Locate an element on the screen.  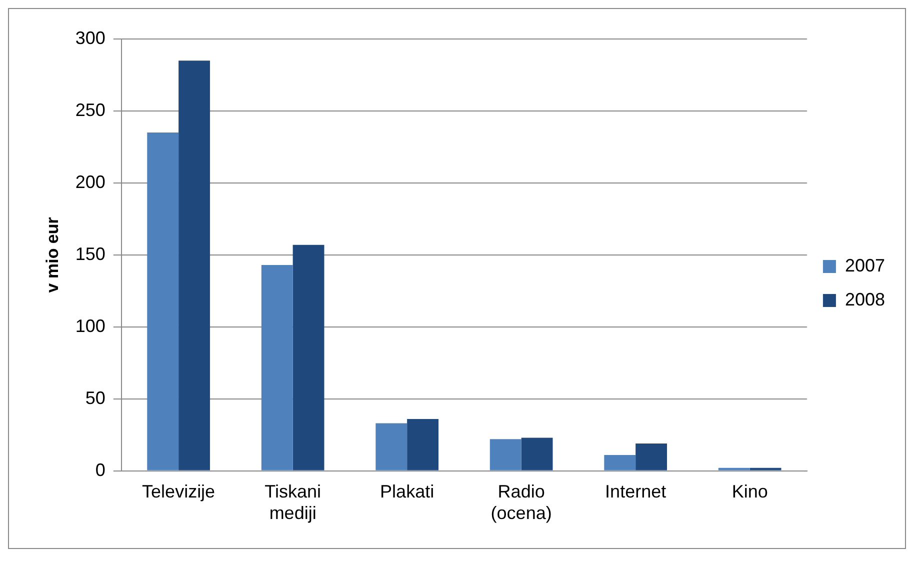
x-tick-label: Televizije is located at coordinates (179, 492).